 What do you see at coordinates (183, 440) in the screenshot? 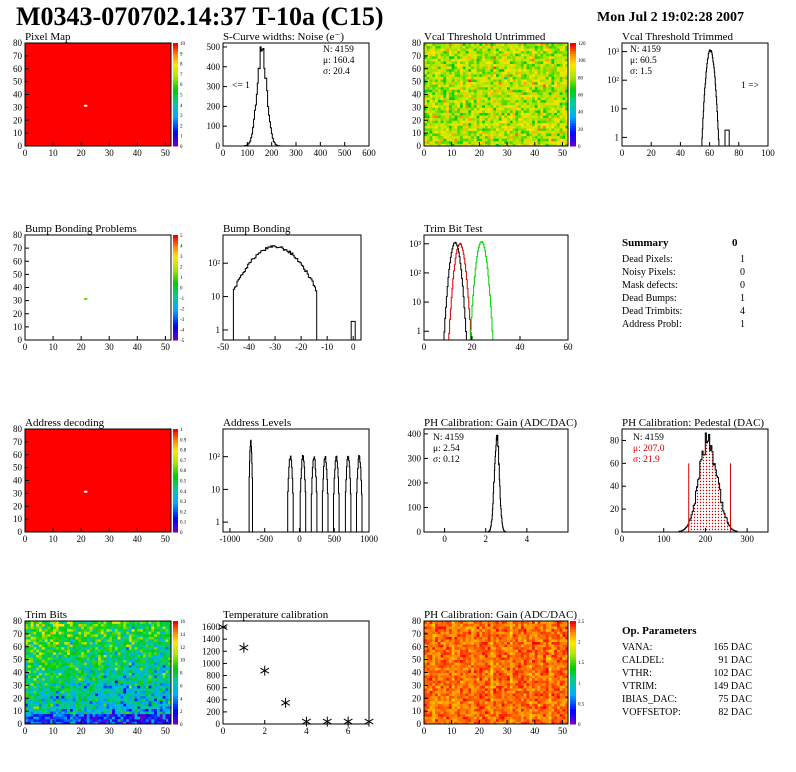
I see `palette-tick-label: 0.9` at bounding box center [183, 440].